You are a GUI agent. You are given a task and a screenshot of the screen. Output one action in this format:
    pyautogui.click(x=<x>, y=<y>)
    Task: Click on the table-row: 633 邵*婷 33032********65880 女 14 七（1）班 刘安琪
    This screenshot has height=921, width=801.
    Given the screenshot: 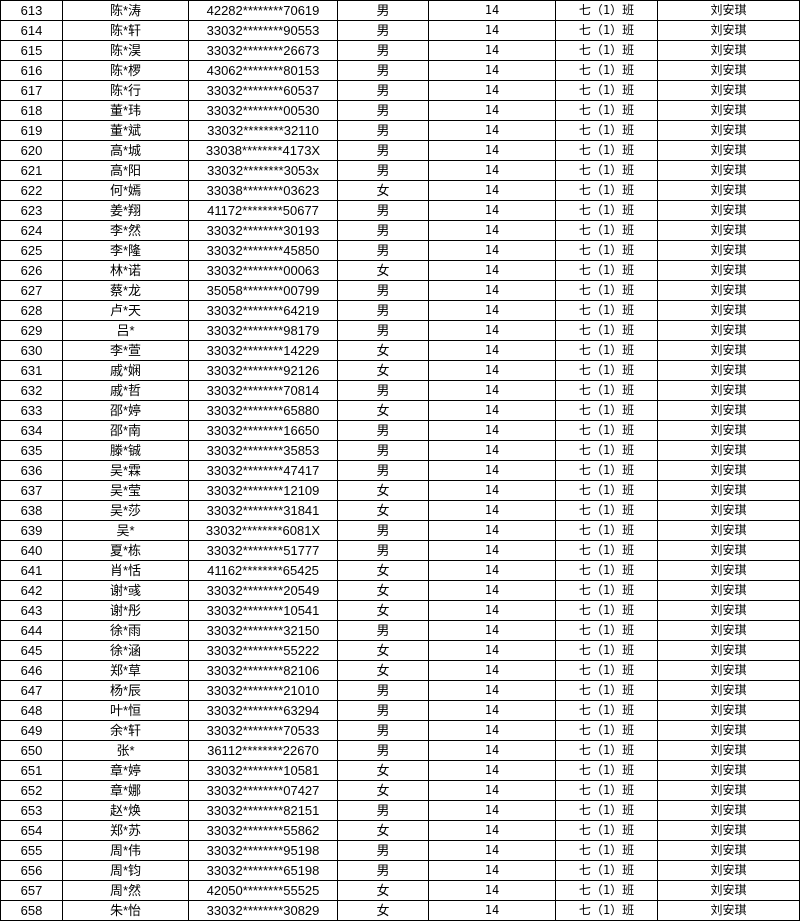 What is the action you would take?
    pyautogui.click(x=400, y=410)
    